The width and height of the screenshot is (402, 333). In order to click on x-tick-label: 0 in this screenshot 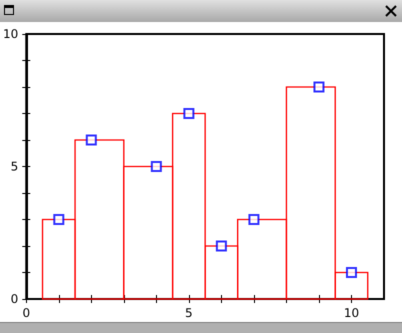, I will do `click(26, 313)`.